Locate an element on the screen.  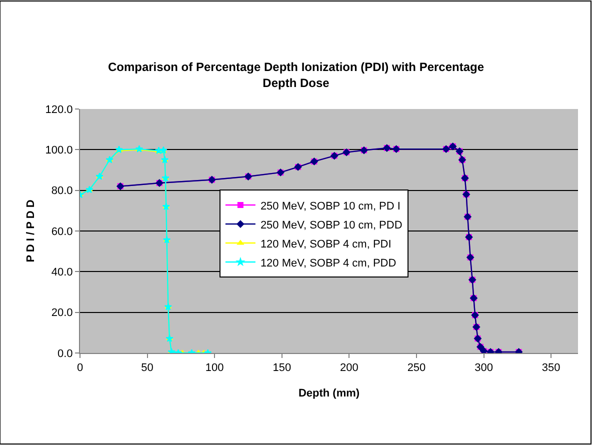
legend-label: 120 MeV, SOBP 4 cm, PDD is located at coordinates (328, 263).